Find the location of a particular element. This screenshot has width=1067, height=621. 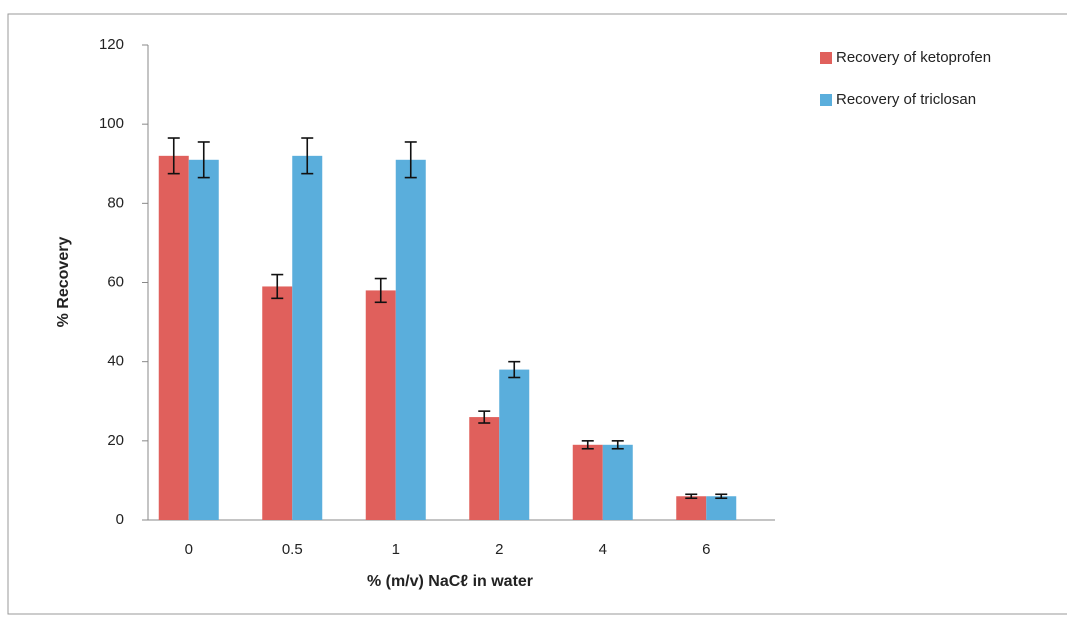

y-tick-label: 0 is located at coordinates (120, 519).